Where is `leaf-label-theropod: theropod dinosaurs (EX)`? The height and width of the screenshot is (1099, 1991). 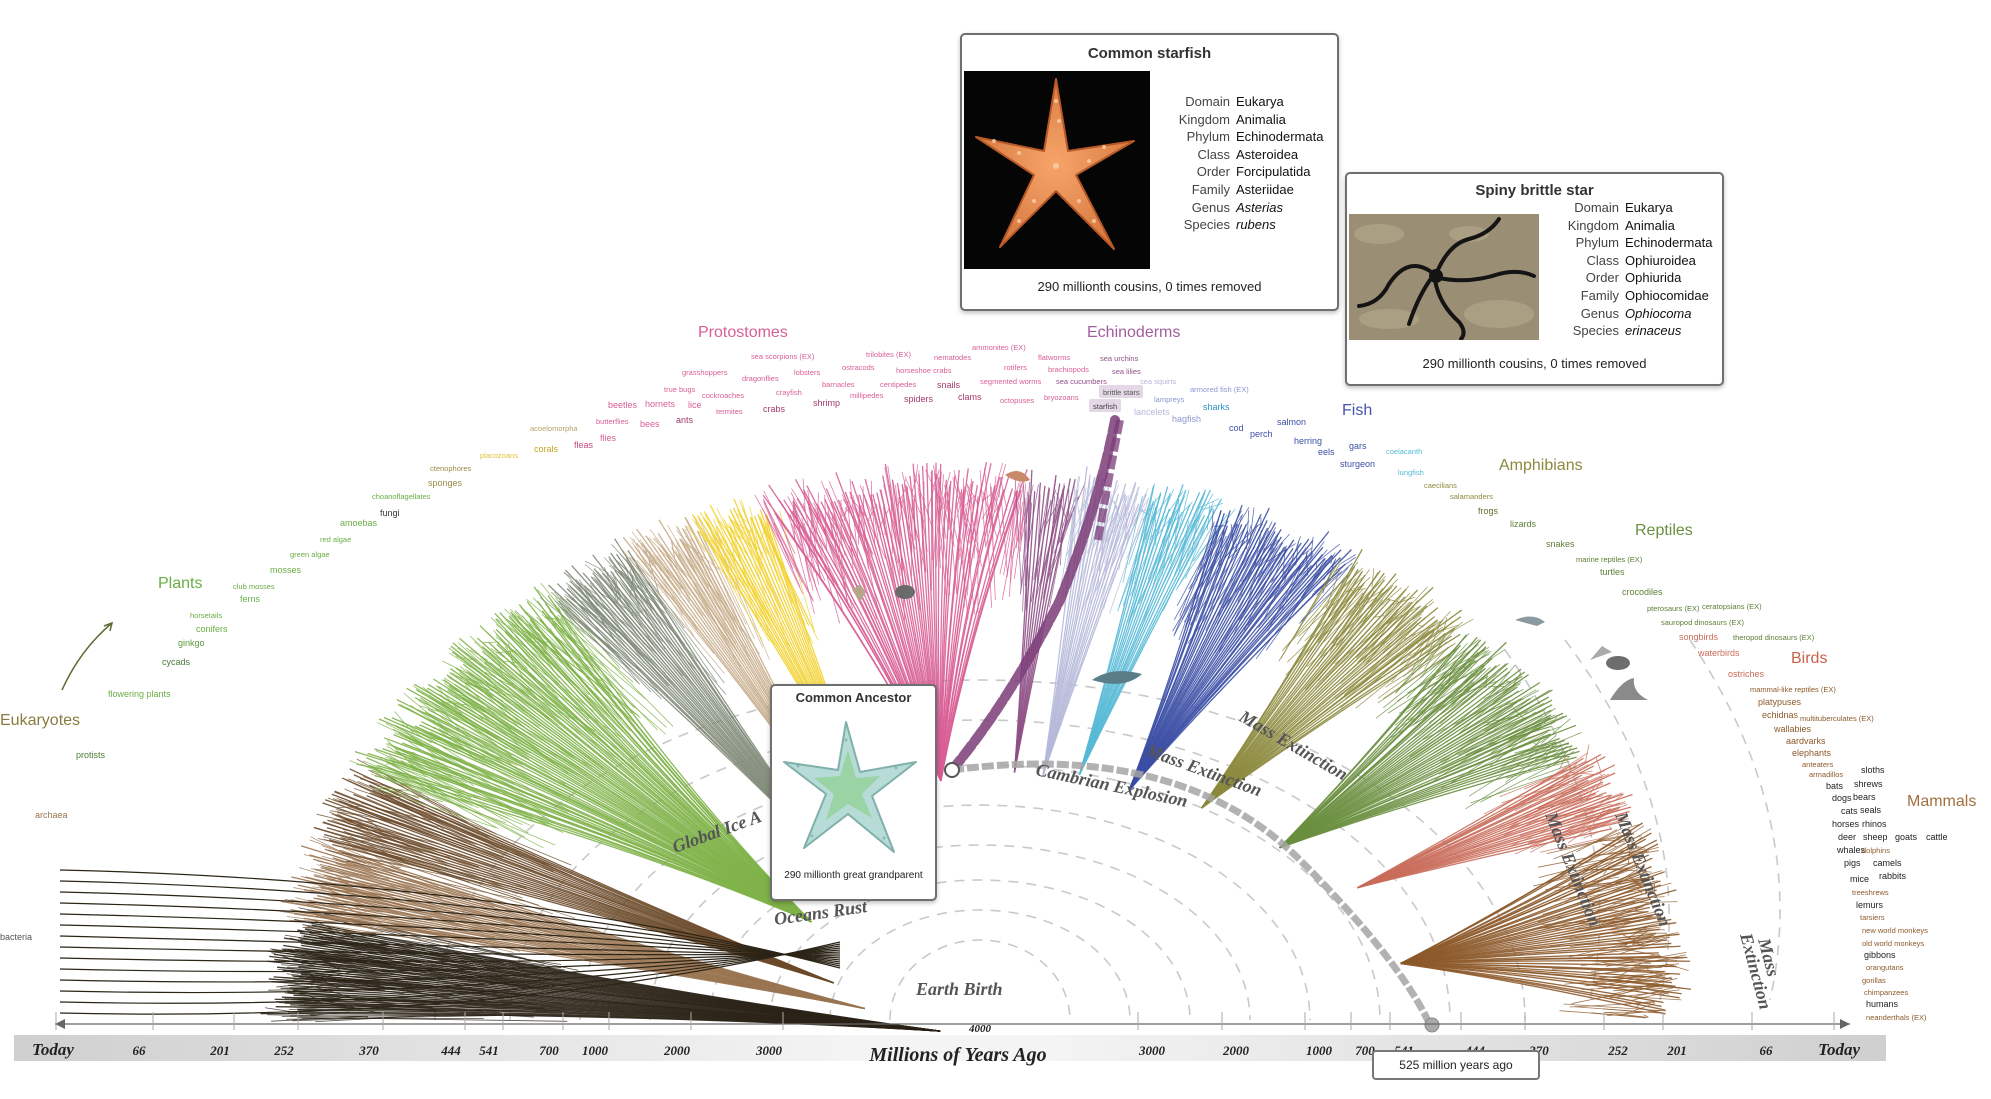 leaf-label-theropod: theropod dinosaurs (EX) is located at coordinates (1774, 637).